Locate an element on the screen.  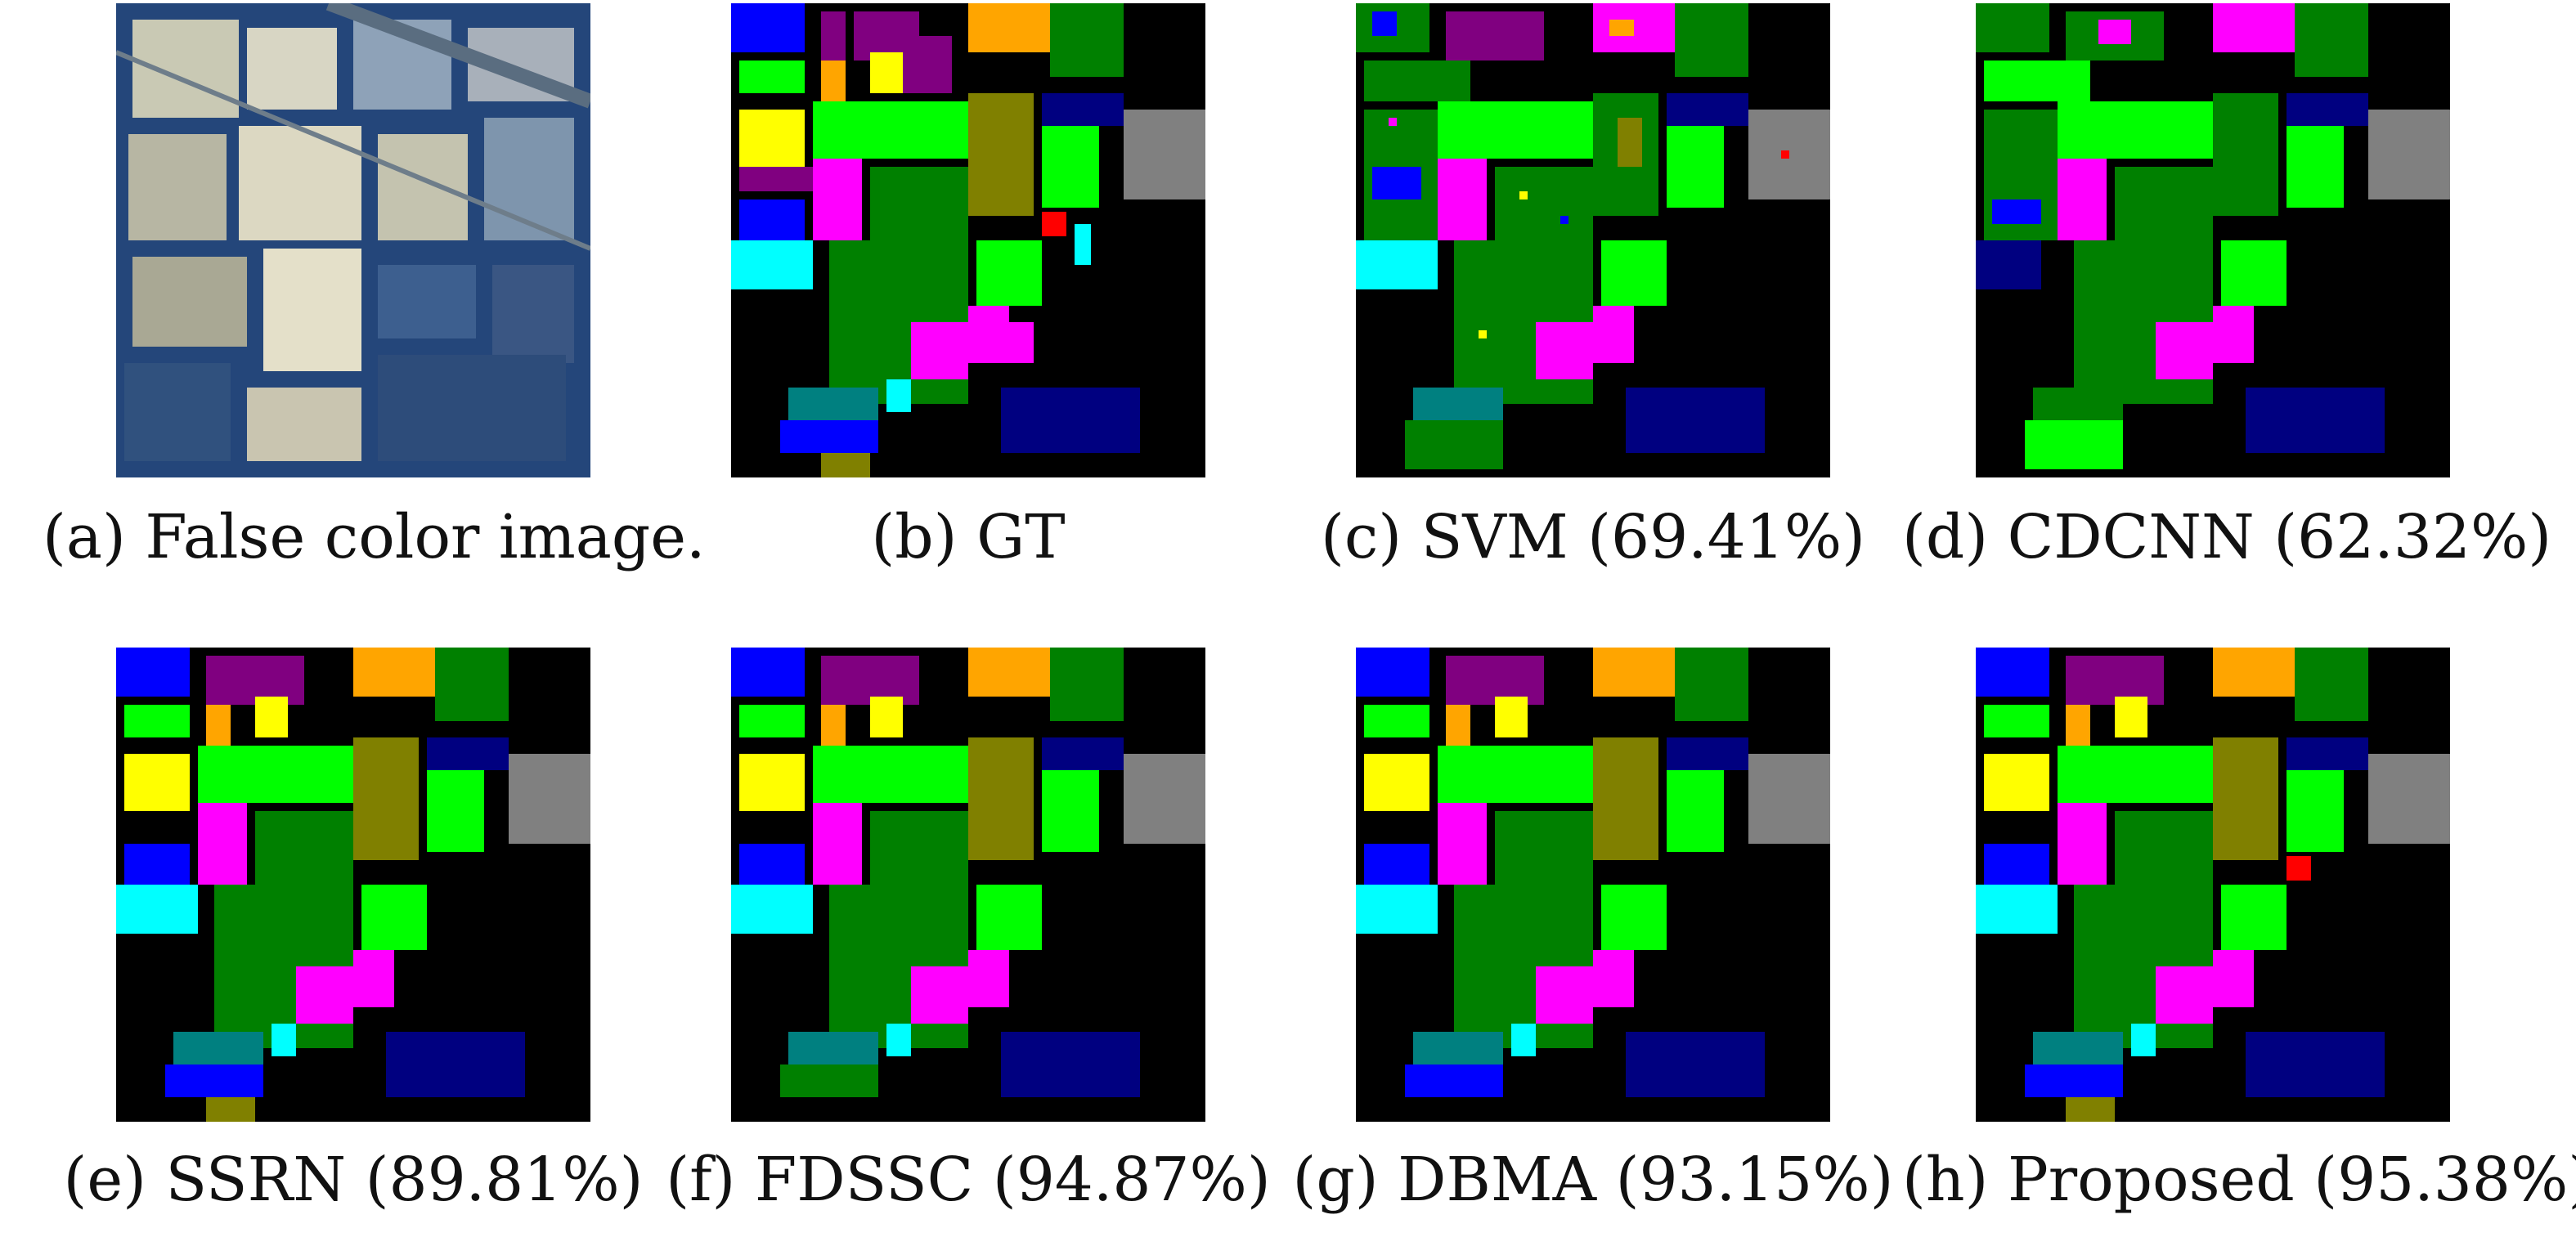
caption-accuracy: (89.81%) is located at coordinates (505, 1180).